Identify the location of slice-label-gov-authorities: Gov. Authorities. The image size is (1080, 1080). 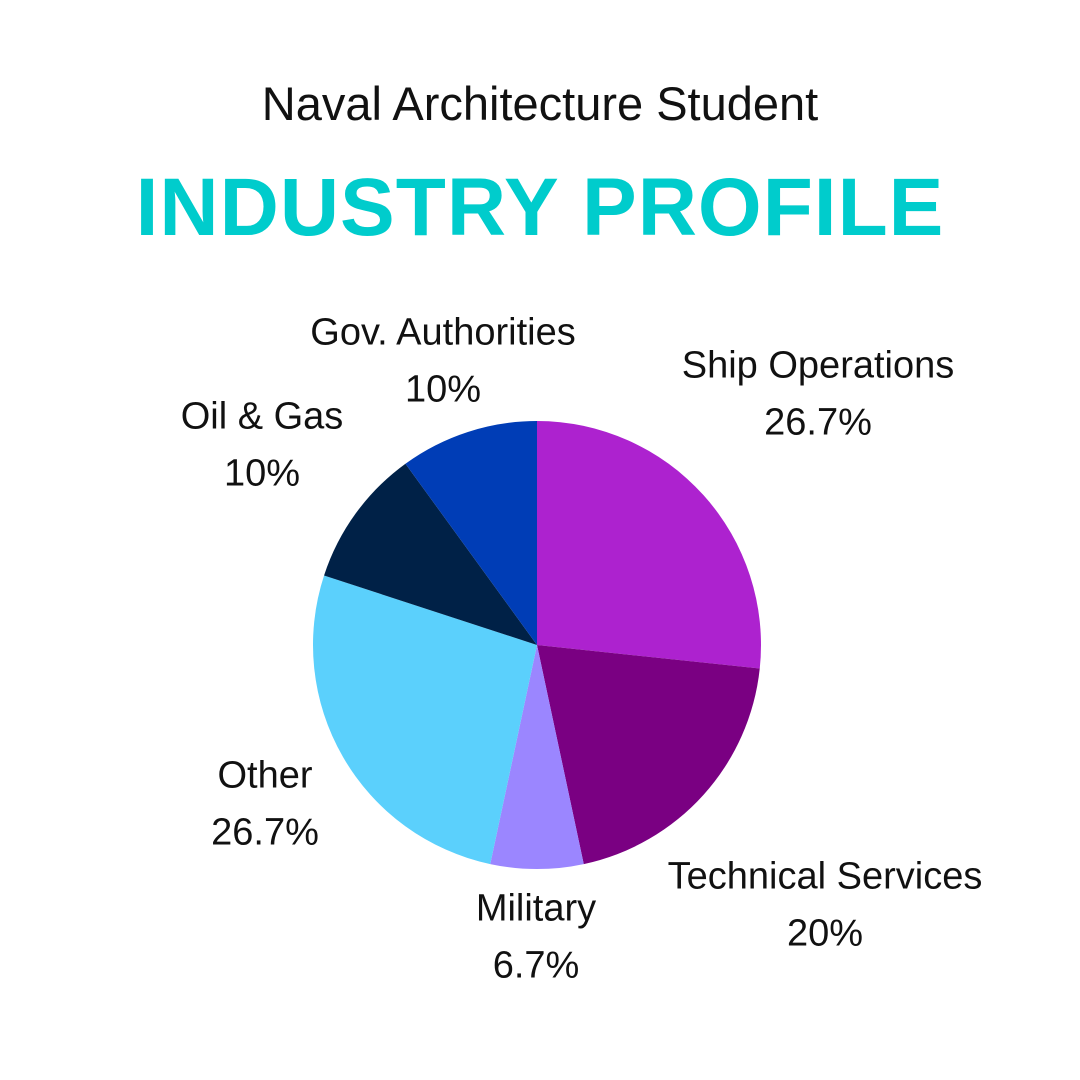
(442, 333).